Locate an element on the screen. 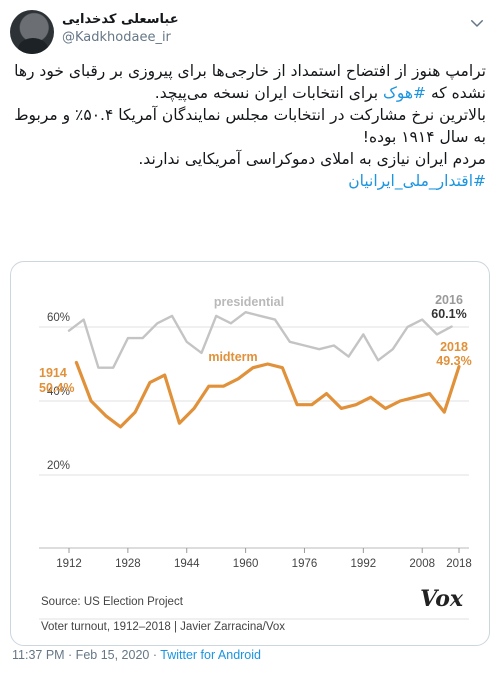 This screenshot has height=675, width=500. y-tick-label: 40% is located at coordinates (58, 392).